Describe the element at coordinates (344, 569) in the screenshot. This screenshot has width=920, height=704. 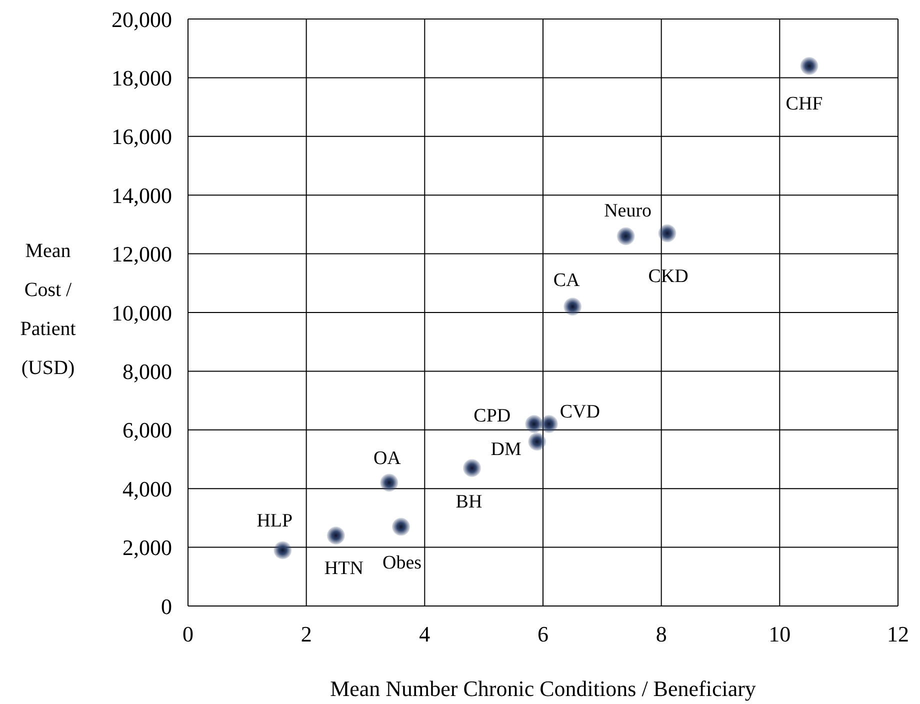
I see `annotation: HTN` at that location.